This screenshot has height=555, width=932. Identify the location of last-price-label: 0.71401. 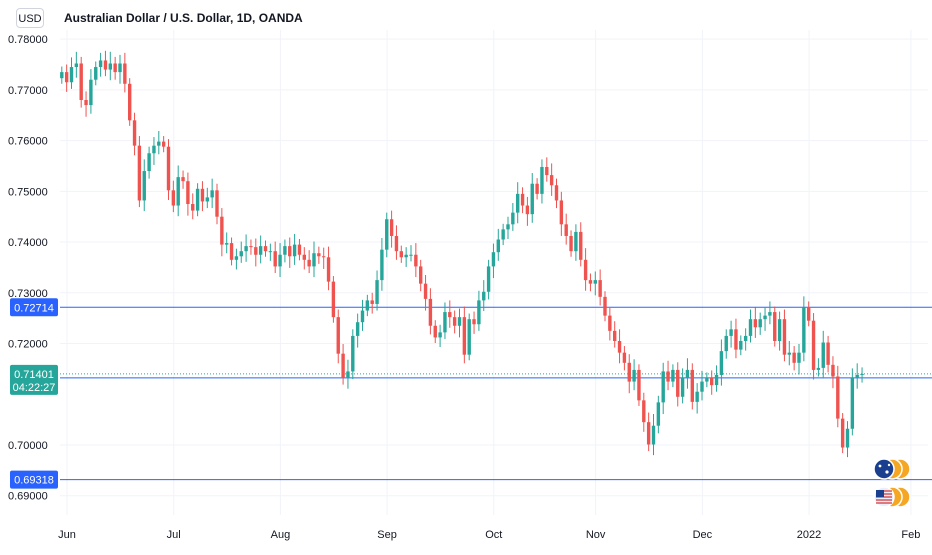
(34, 375).